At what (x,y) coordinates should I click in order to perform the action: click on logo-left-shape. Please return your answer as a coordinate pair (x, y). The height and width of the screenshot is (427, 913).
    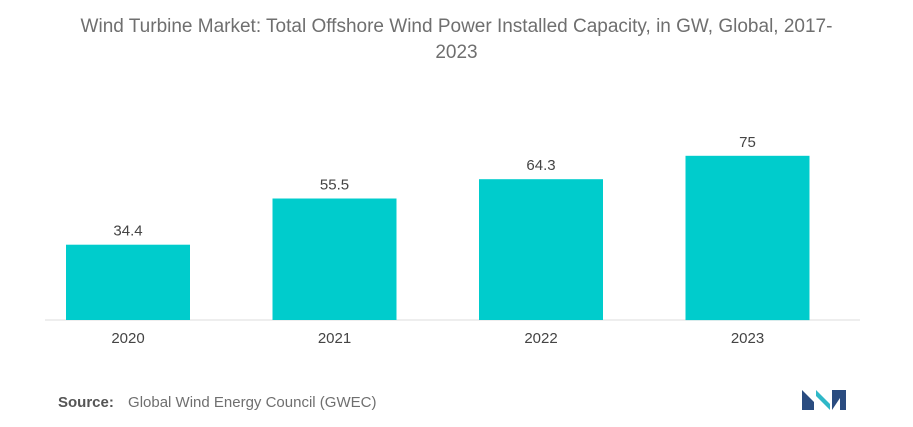
    Looking at the image, I should click on (808, 400).